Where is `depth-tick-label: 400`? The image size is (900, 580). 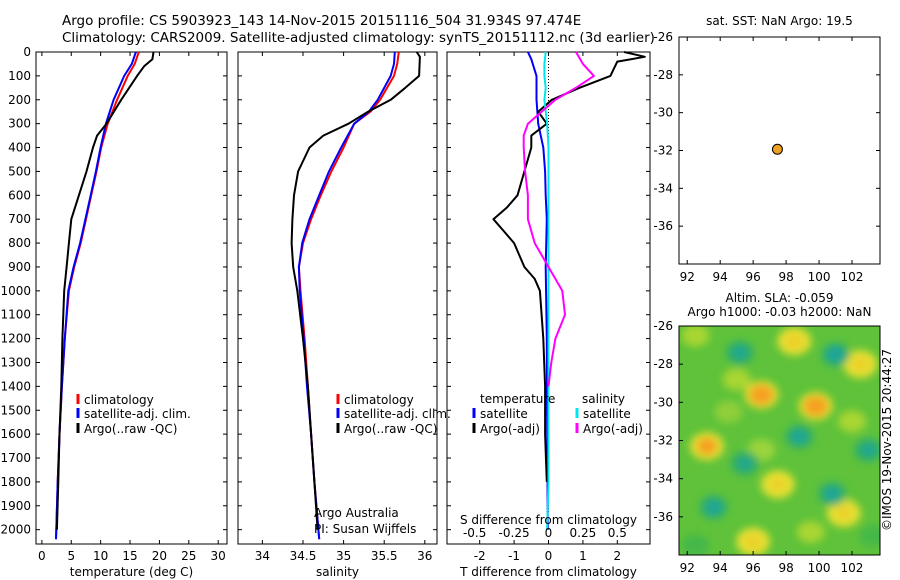
depth-tick-label: 400 is located at coordinates (19, 148).